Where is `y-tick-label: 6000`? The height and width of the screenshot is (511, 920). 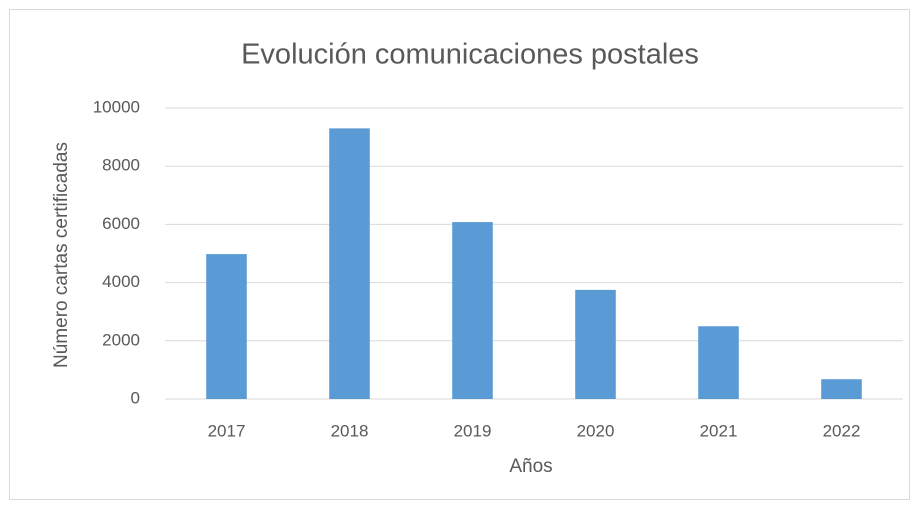
y-tick-label: 6000 is located at coordinates (121, 223).